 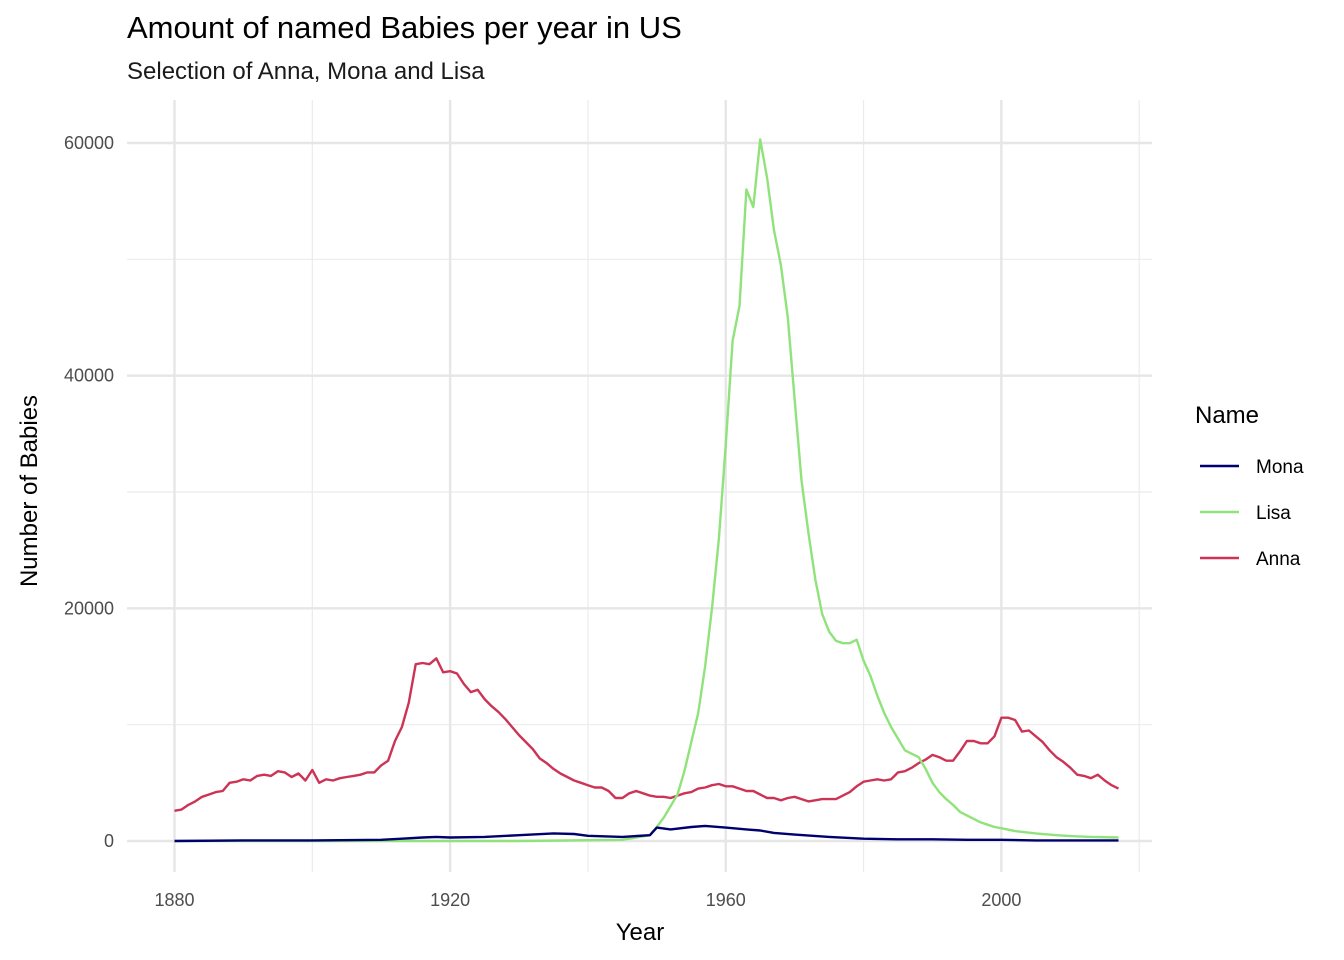 What do you see at coordinates (1280, 467) in the screenshot?
I see `legend-label-mona: Mona` at bounding box center [1280, 467].